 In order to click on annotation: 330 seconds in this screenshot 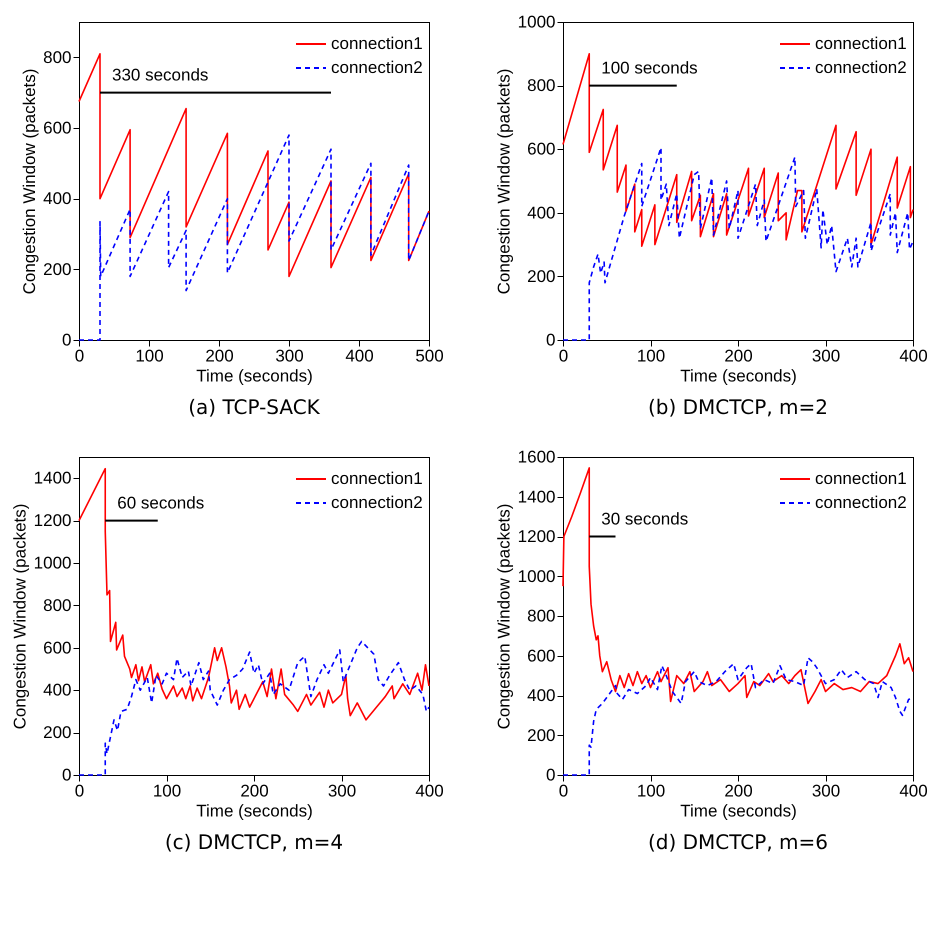, I will do `click(160, 75)`.